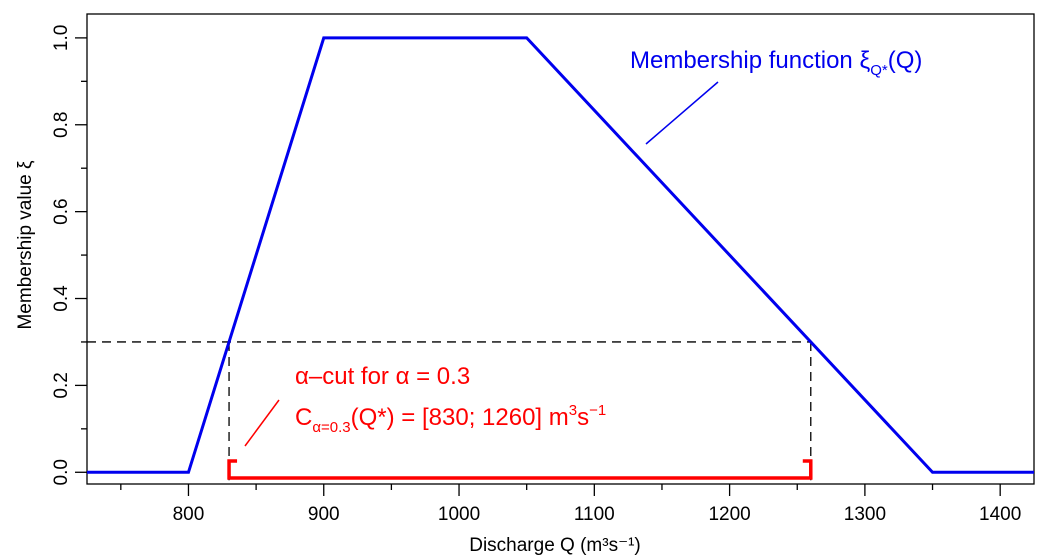 The height and width of the screenshot is (558, 1038). What do you see at coordinates (25, 245) in the screenshot?
I see `y-axis-title: Membership value ξ` at bounding box center [25, 245].